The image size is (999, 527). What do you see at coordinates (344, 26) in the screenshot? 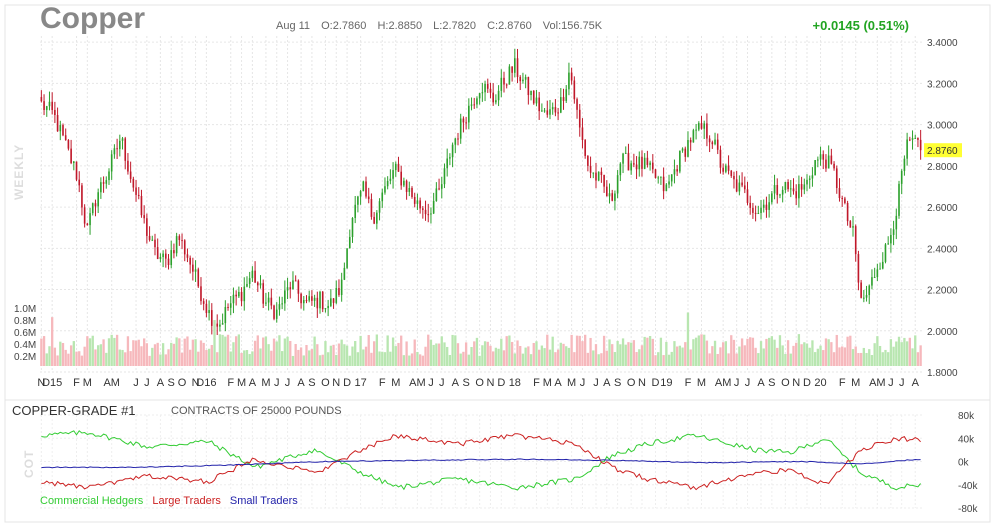
I see `ohlc-open: O:2.7860` at bounding box center [344, 26].